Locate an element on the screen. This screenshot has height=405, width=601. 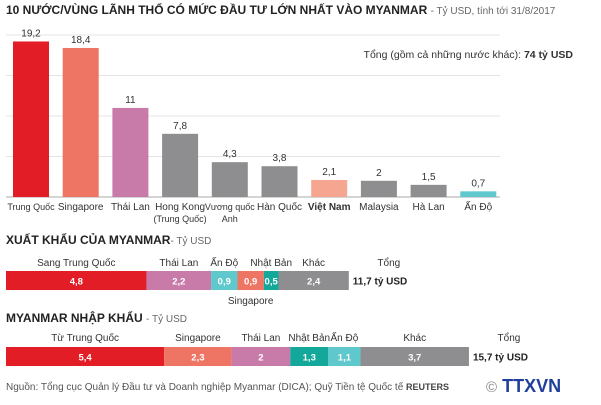
main-subtitle: - Tỷ USD, tính tới 31/8/2017 is located at coordinates (493, 11).